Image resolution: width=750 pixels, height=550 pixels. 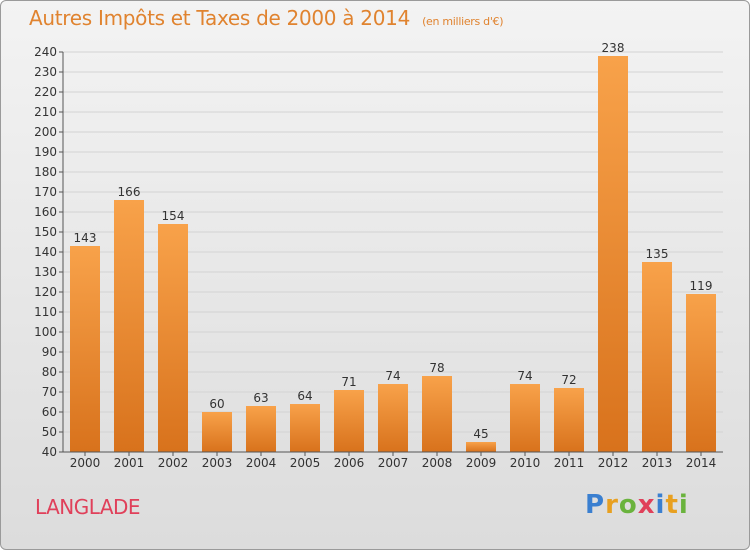 I want to click on x-tick-label: 2001, so click(x=129, y=463).